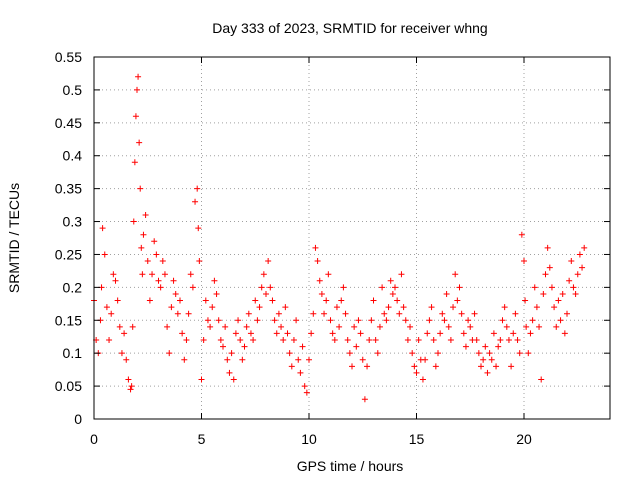 This screenshot has height=485, width=640. What do you see at coordinates (73, 287) in the screenshot?
I see `y-tick-label: 0.2` at bounding box center [73, 287].